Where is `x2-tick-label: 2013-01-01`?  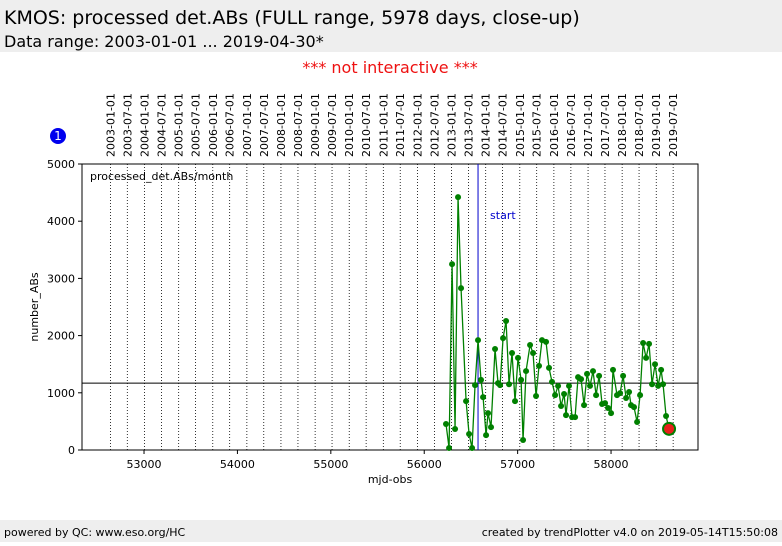 x2-tick-label: 2013-01-01 is located at coordinates (452, 125).